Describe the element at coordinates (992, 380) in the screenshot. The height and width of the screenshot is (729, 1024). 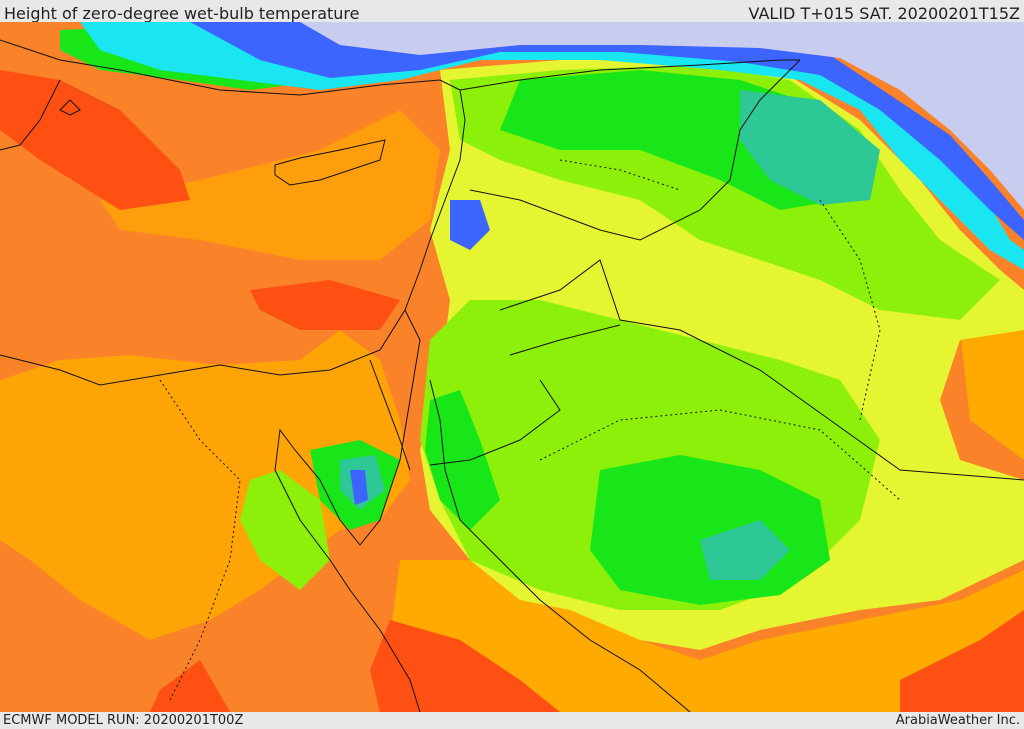
I see `field-orange-yellow-east` at that location.